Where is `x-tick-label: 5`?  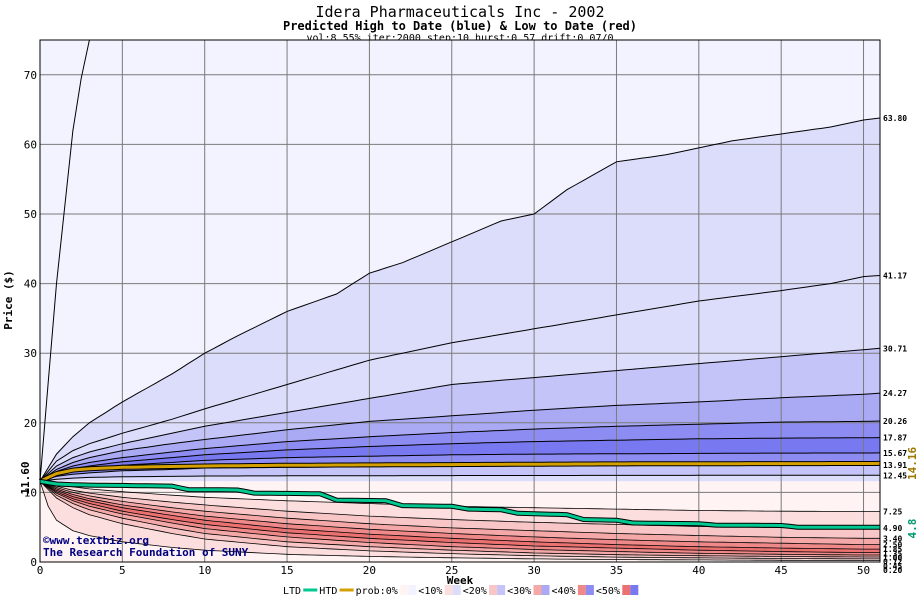 x-tick-label: 5 is located at coordinates (122, 570).